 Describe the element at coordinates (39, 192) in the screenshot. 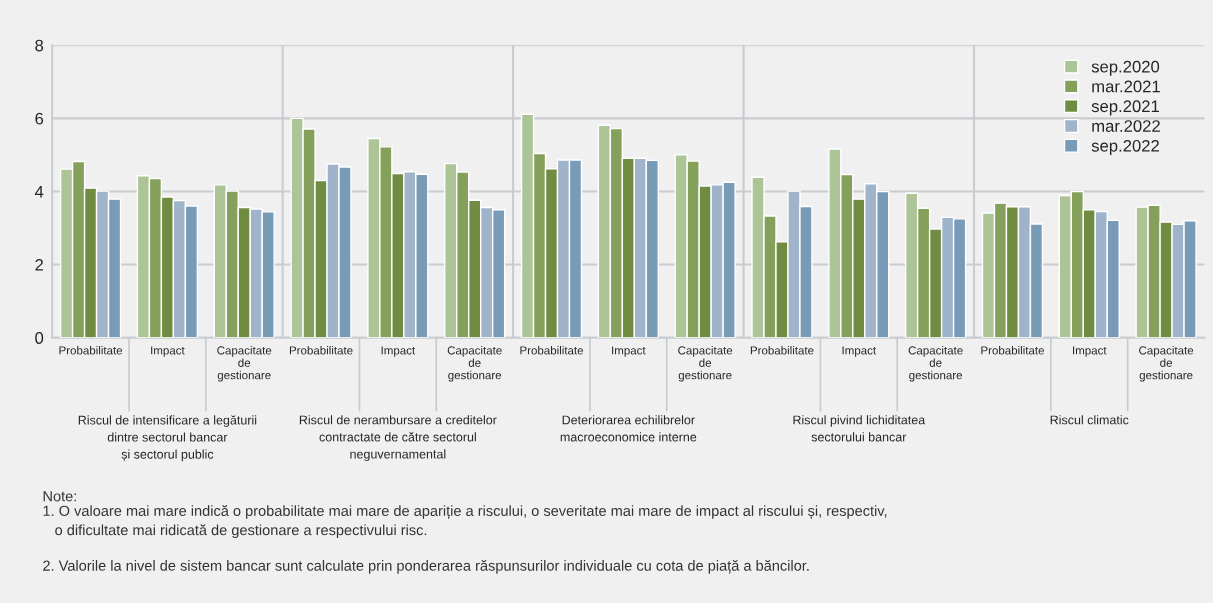

I see `y-tick-label: 4` at that location.